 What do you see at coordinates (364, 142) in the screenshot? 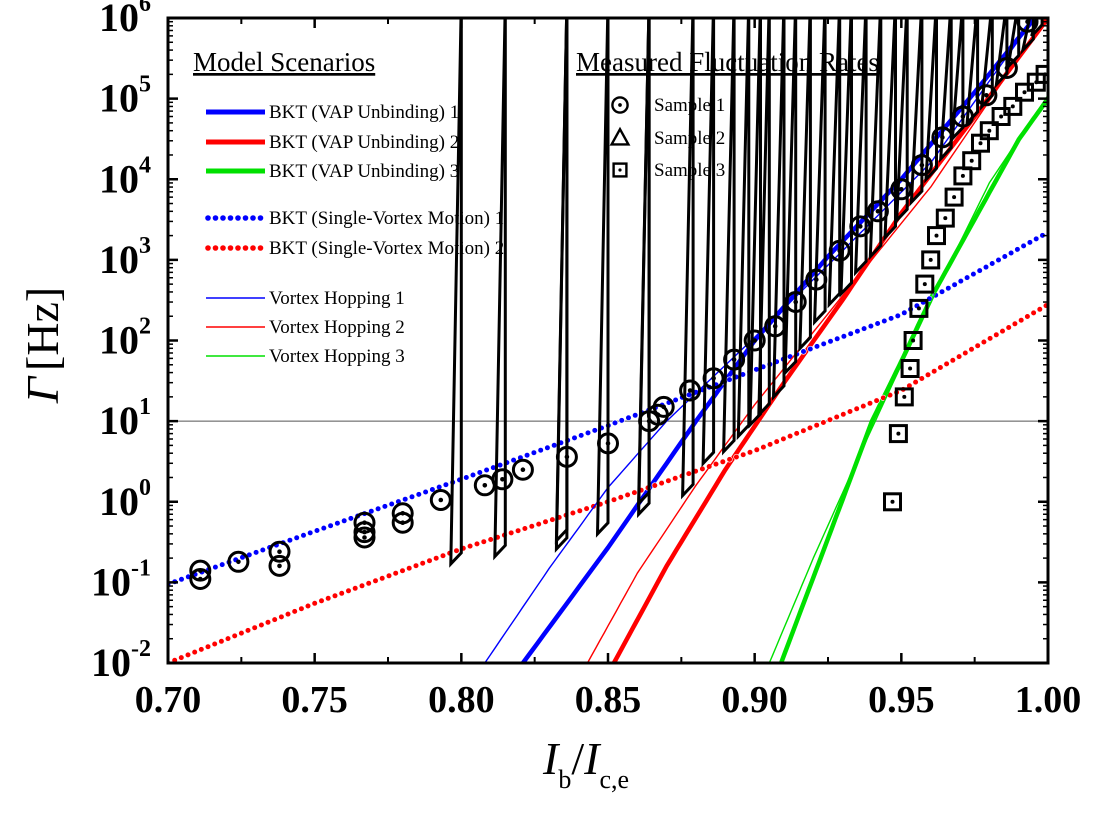
I see `legend-label: BKT (VAP Unbinding) 2` at bounding box center [364, 142].